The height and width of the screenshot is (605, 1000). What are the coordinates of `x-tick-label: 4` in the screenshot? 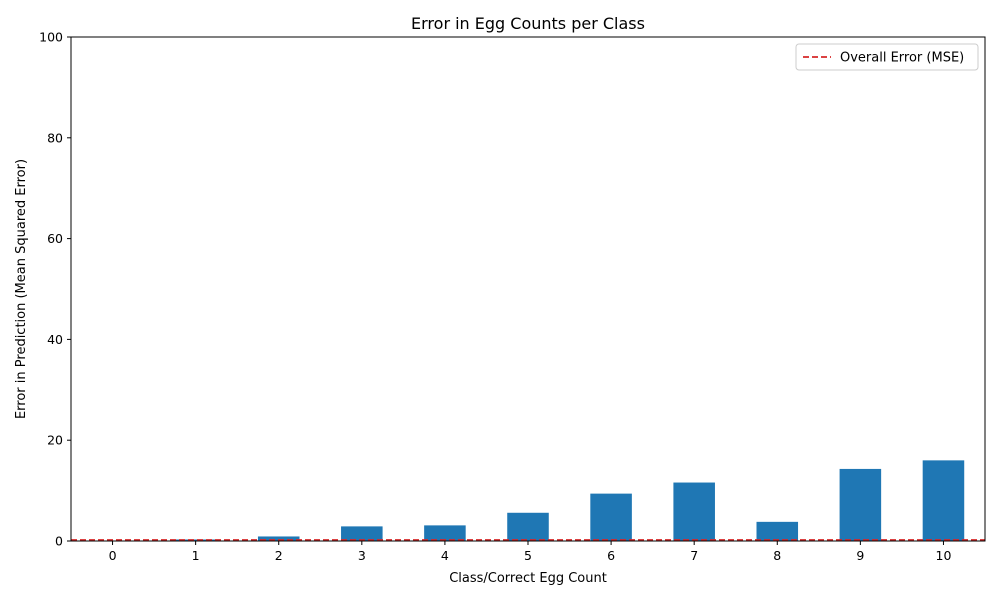 It's located at (445, 555).